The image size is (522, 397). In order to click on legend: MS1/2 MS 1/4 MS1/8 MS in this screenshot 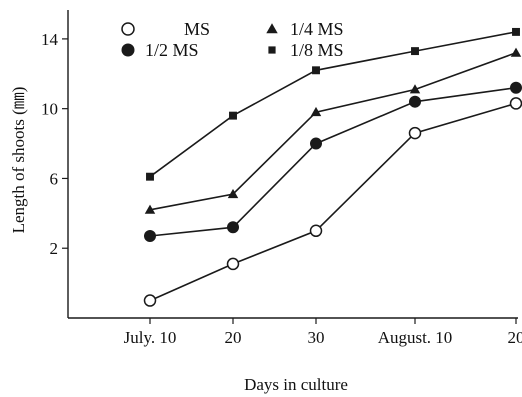, I will do `click(232, 39)`.